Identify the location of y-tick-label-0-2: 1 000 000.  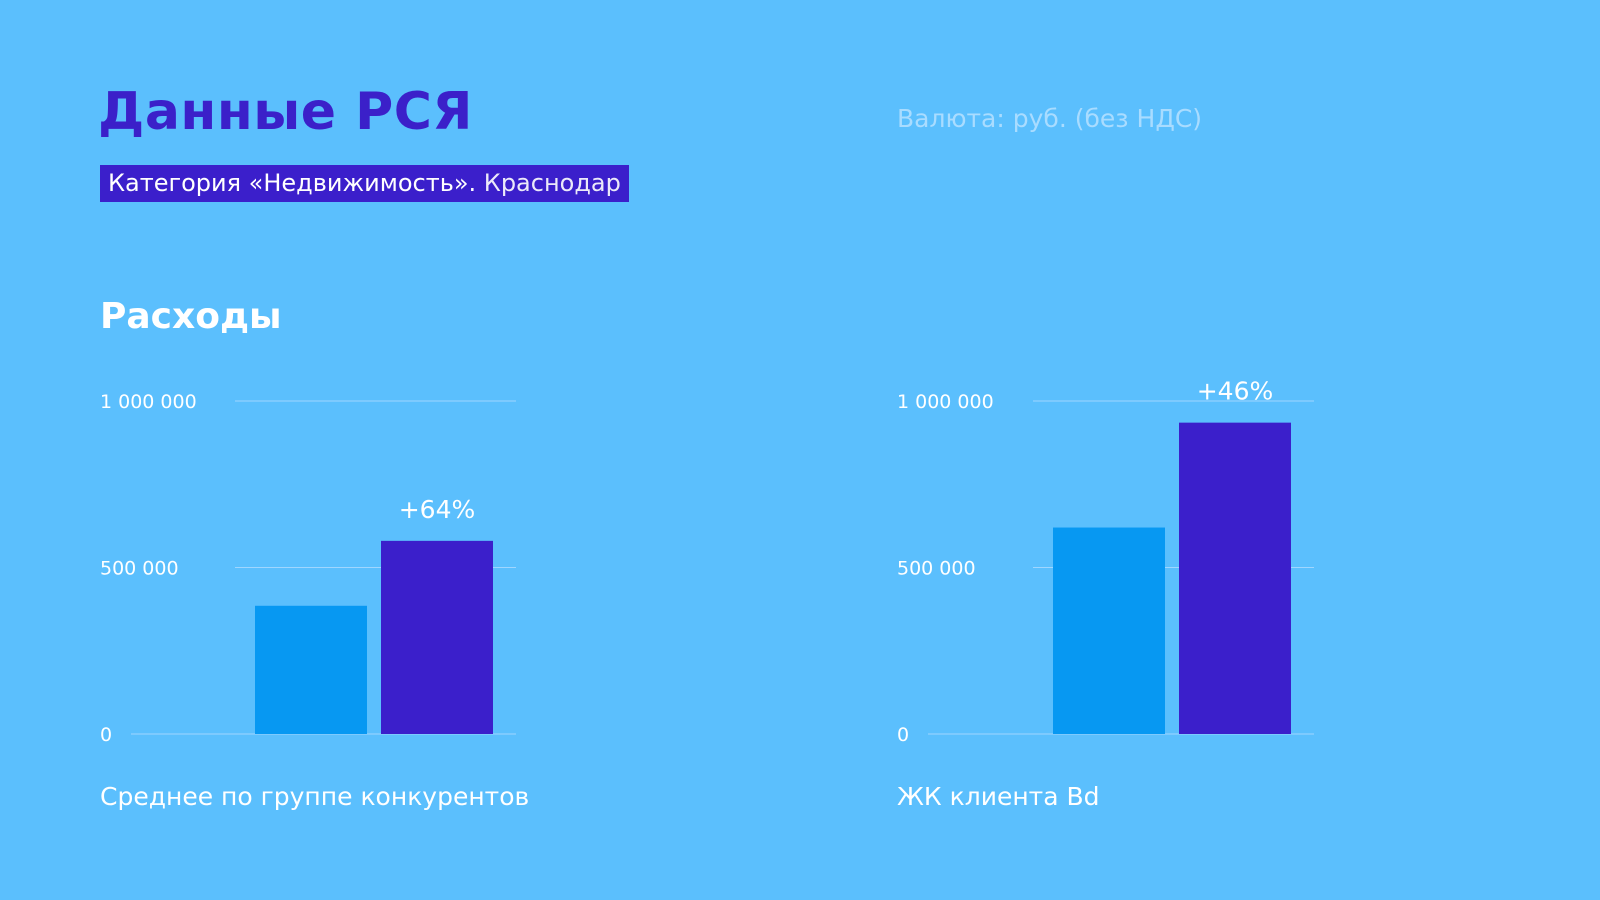
(148, 402).